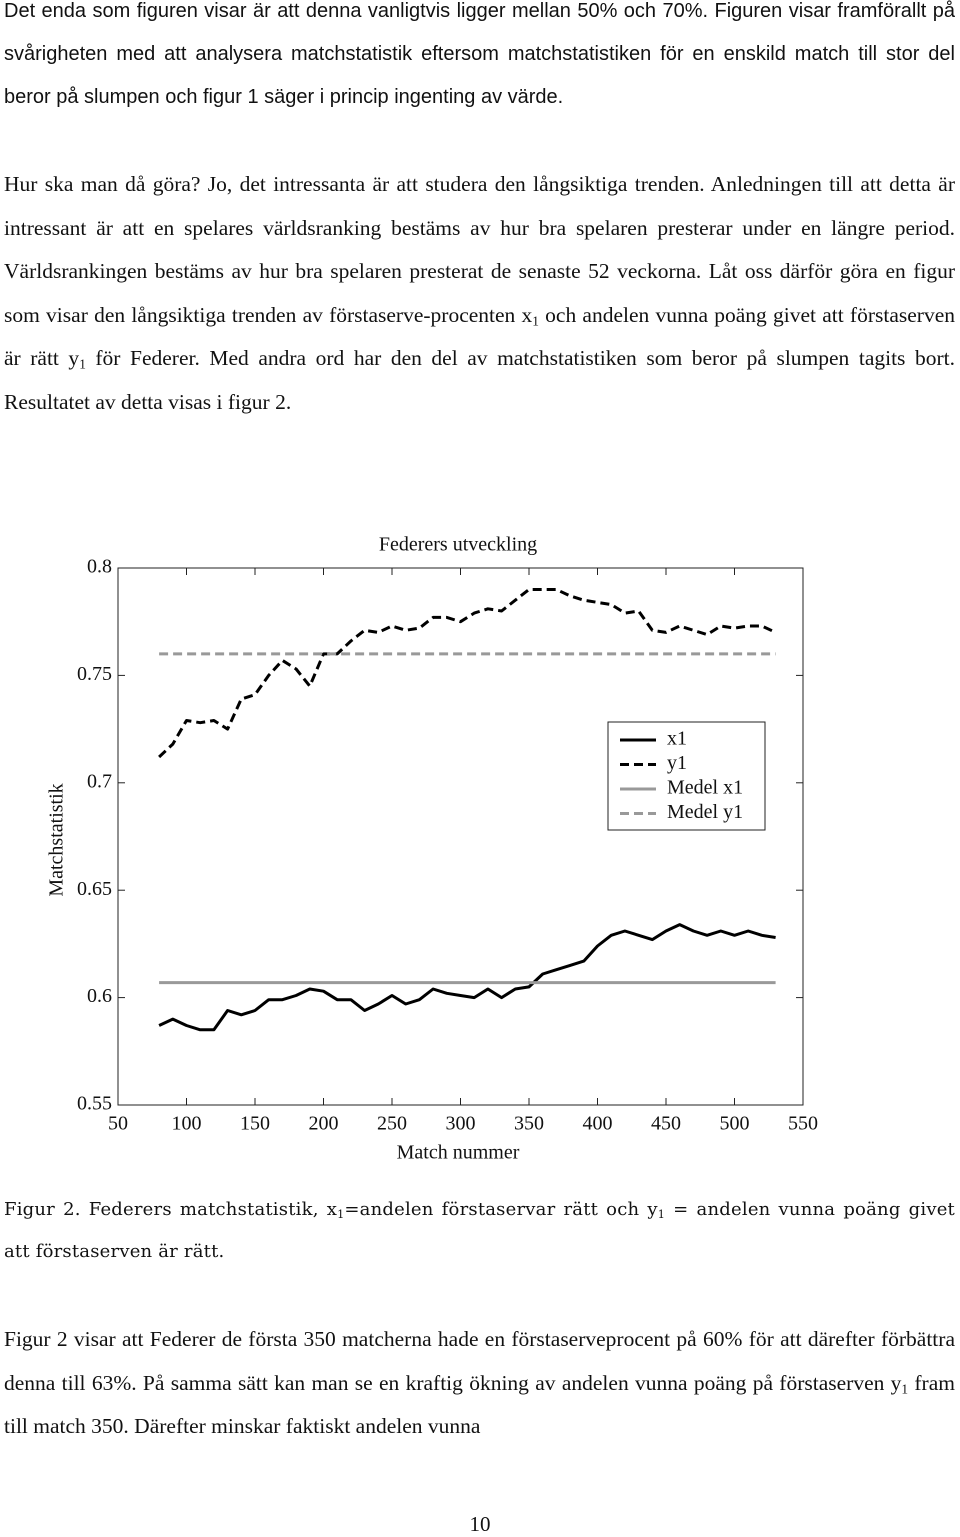 This screenshot has width=960, height=1537. Describe the element at coordinates (677, 739) in the screenshot. I see `legend-label: x1` at that location.